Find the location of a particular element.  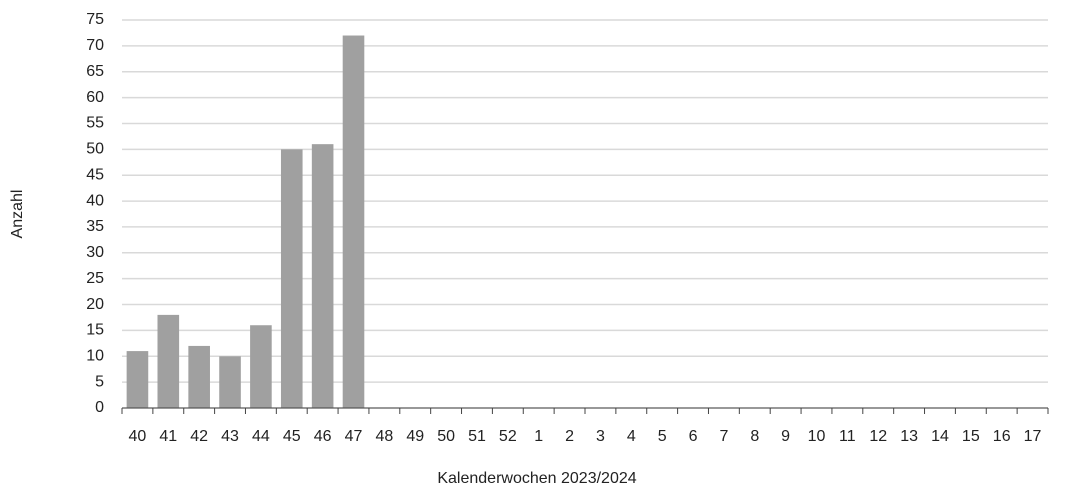

x-tick-label: 16 is located at coordinates (1002, 436).